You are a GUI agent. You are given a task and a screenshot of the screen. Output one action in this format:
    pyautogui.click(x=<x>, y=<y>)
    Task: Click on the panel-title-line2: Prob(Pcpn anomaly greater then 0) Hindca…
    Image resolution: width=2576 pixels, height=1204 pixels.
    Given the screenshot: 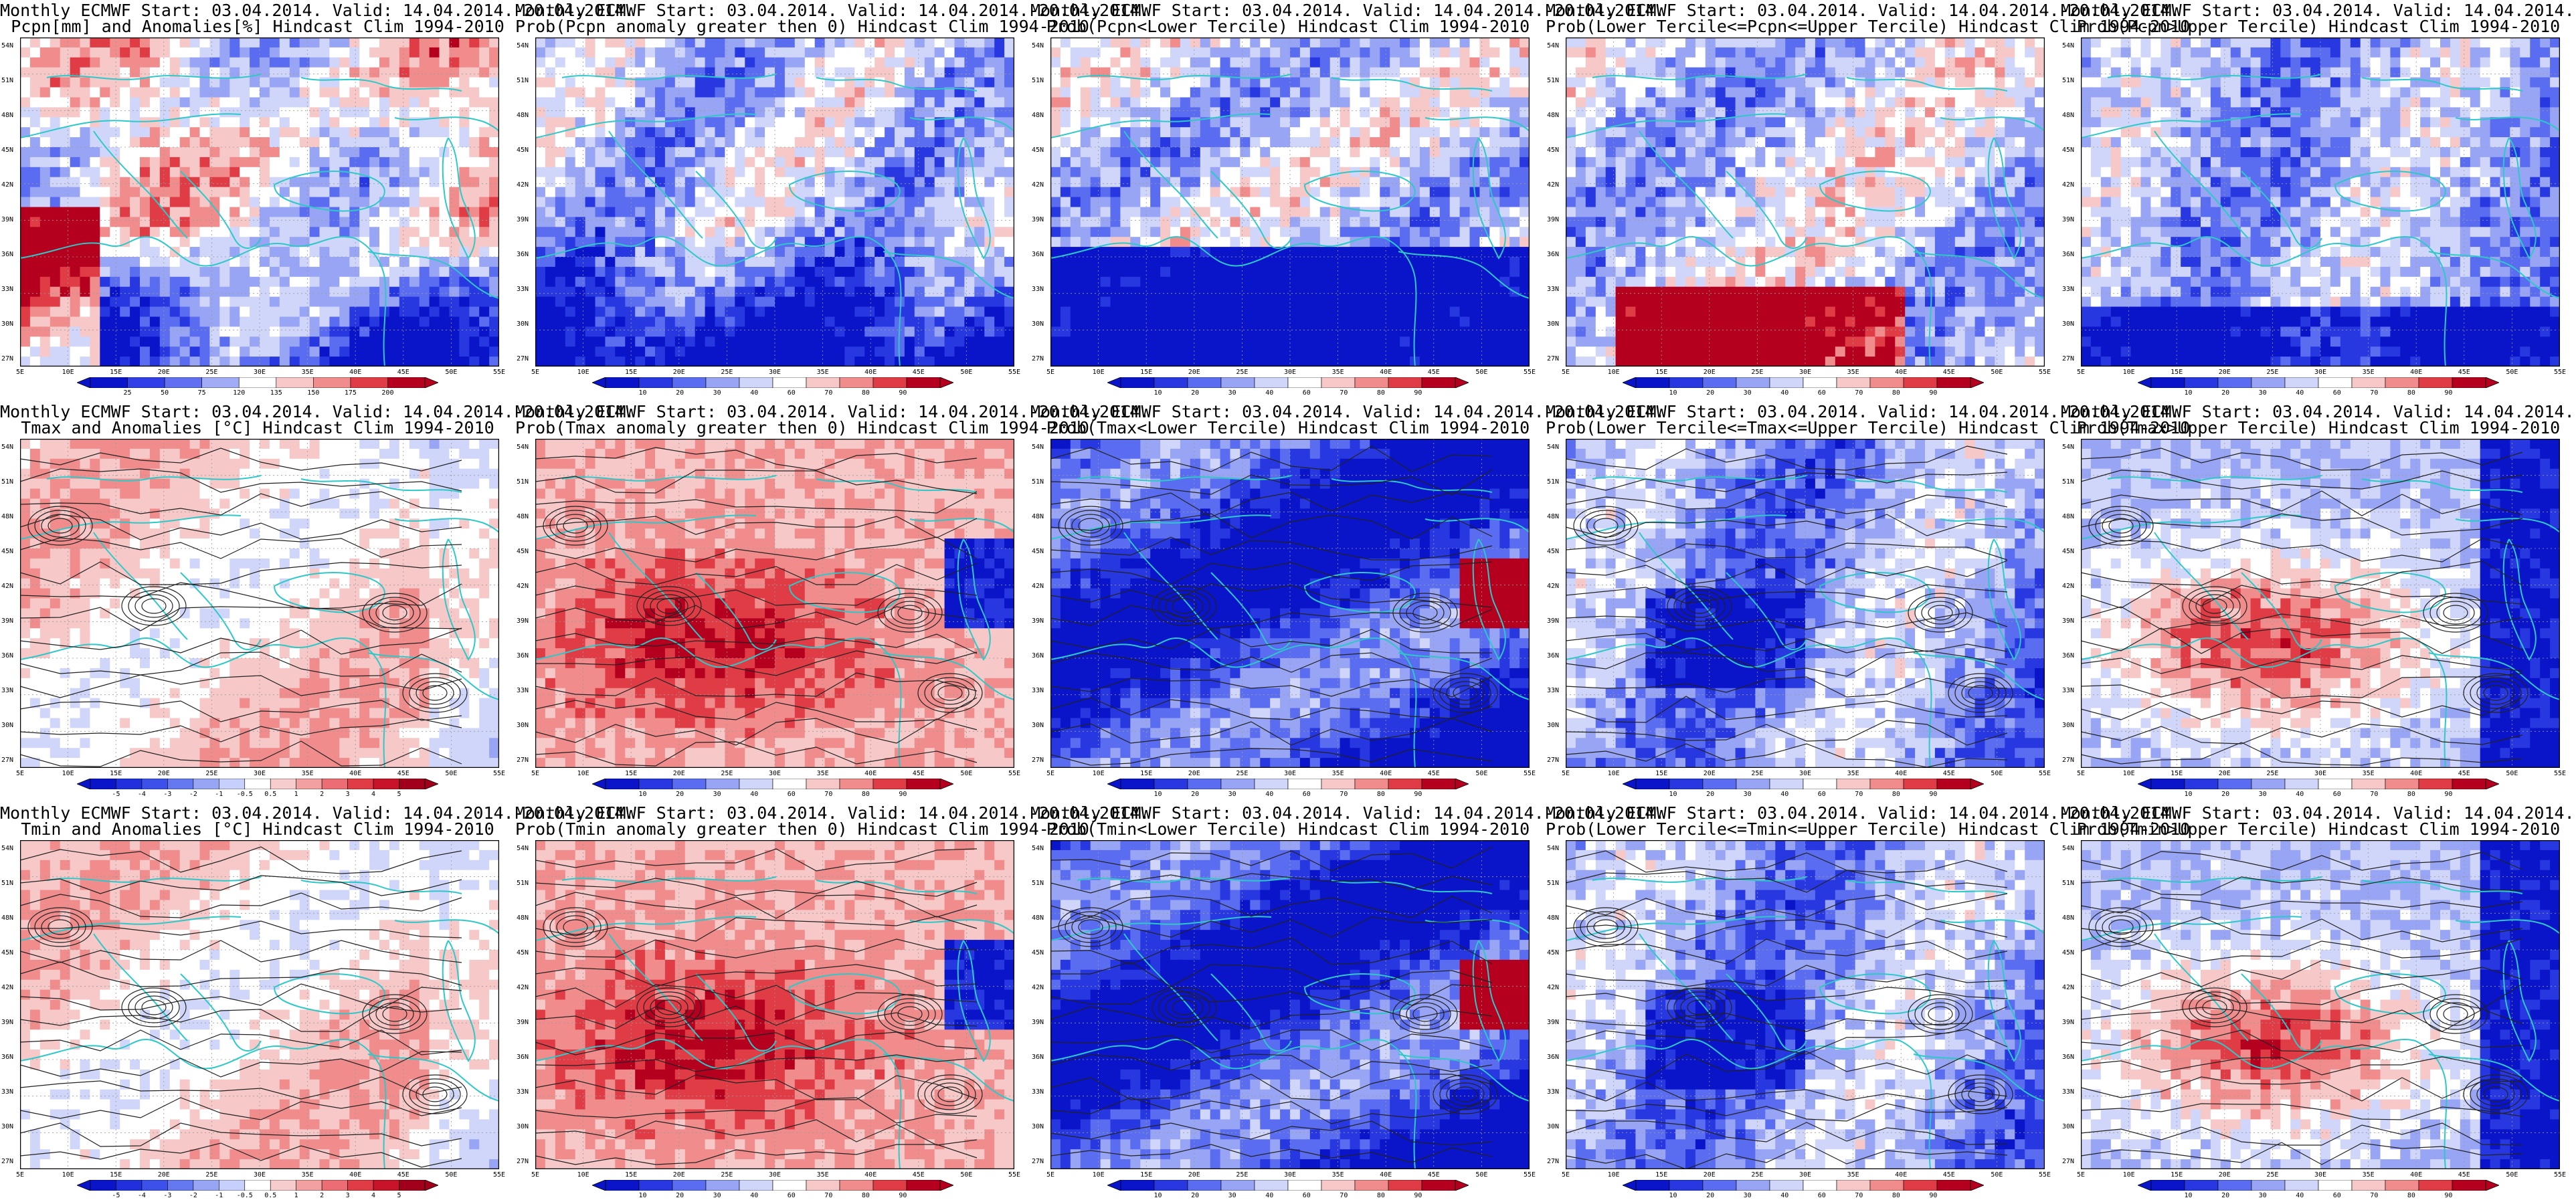 What is the action you would take?
    pyautogui.click(x=802, y=26)
    